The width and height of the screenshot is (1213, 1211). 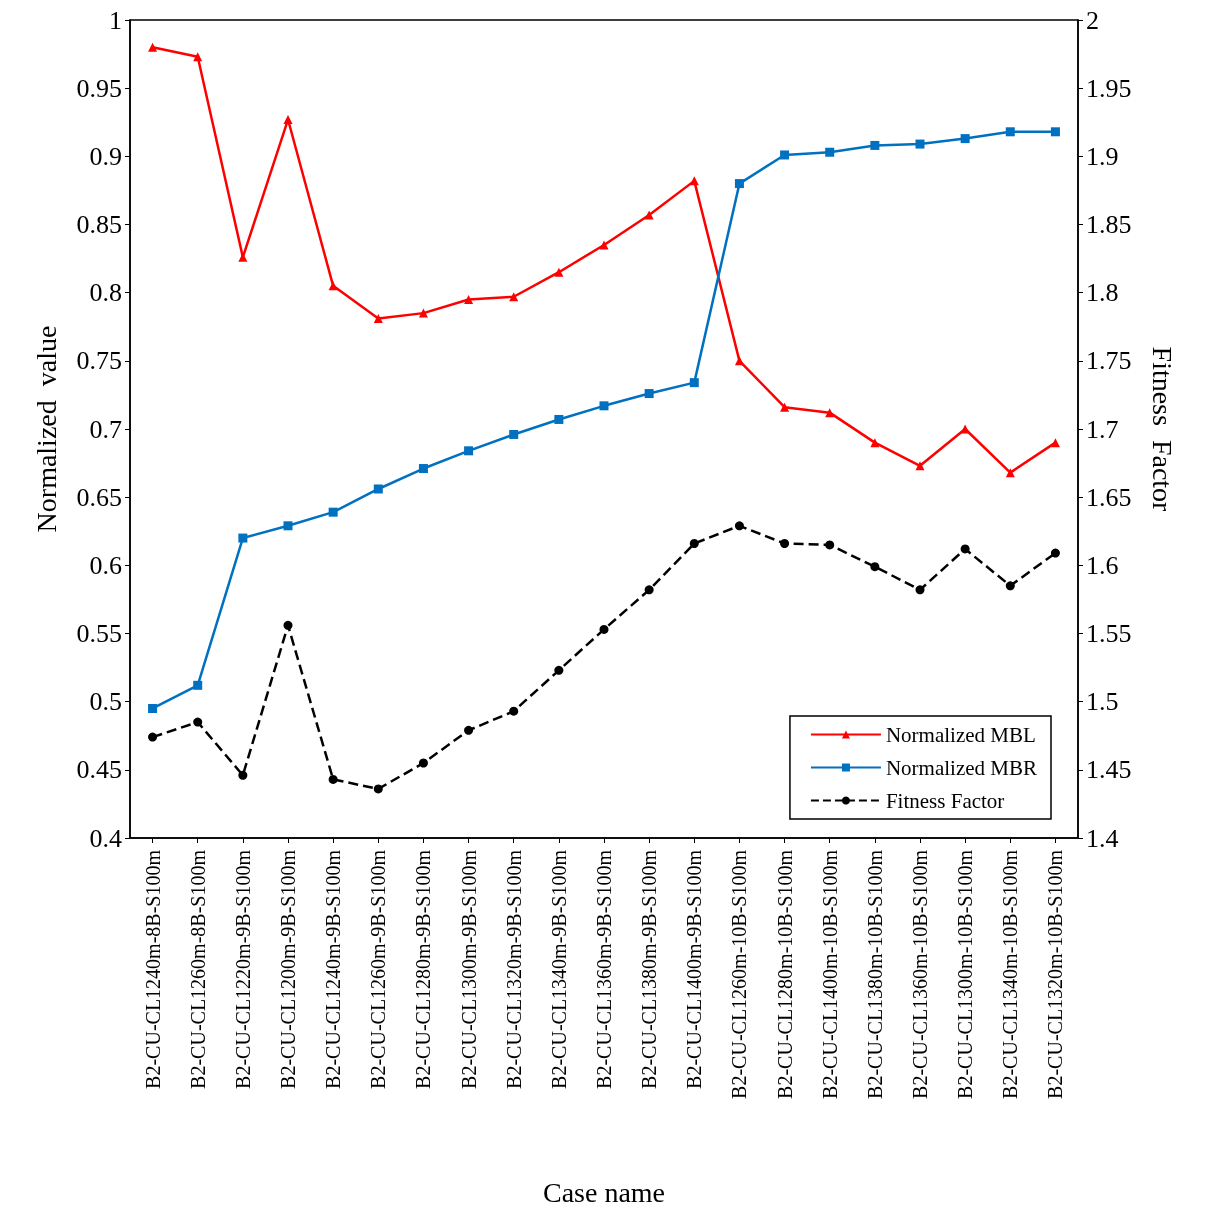 I want to click on x-tick-label: B2-CU-CL1400m-10B-S100m, so click(x=829, y=974).